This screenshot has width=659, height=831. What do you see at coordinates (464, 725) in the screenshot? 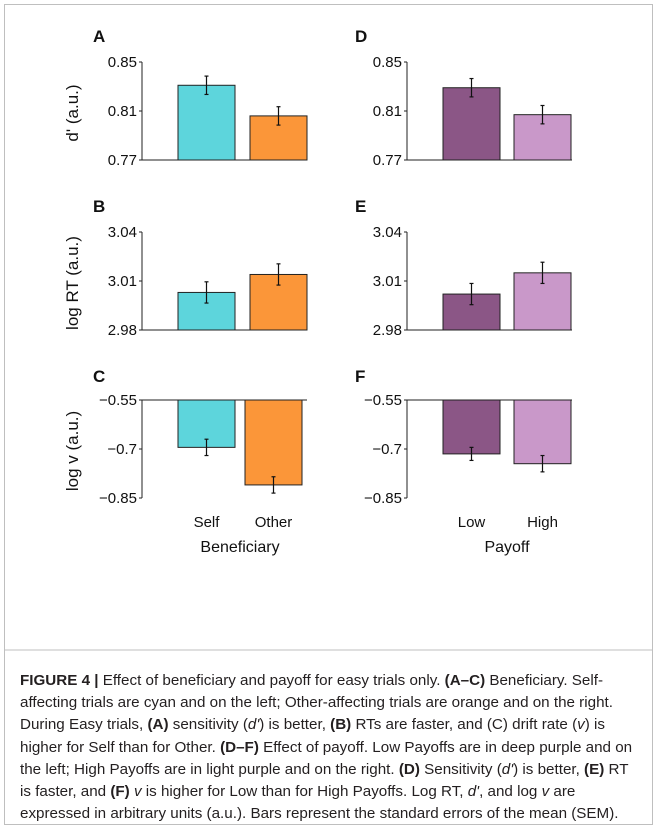
I see `caption-segment: RTs are faster, and (C) drift rate (` at bounding box center [464, 725].